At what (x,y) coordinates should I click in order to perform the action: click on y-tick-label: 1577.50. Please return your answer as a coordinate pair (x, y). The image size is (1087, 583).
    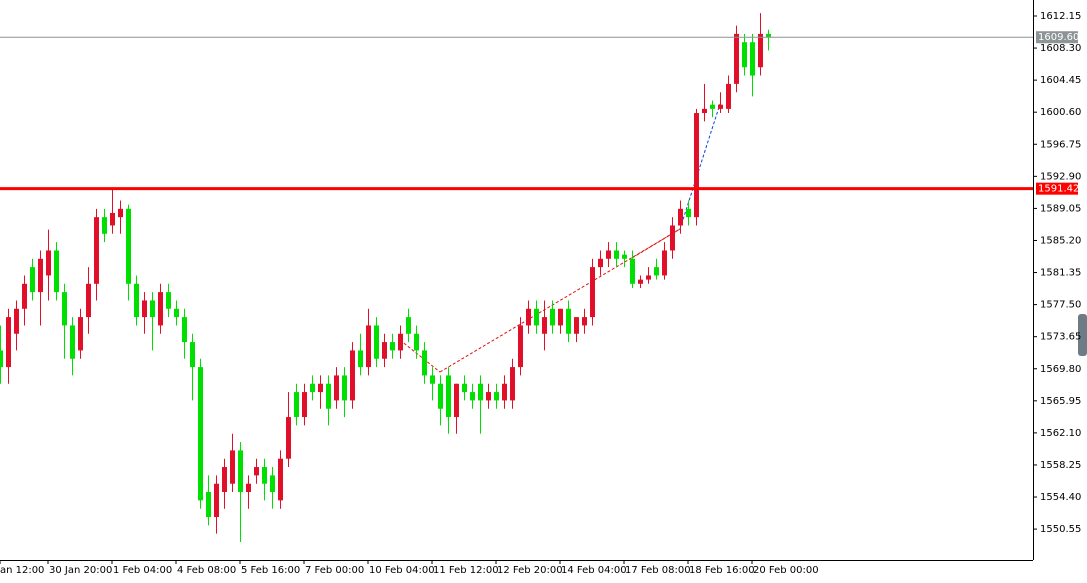
    Looking at the image, I should click on (1060, 305).